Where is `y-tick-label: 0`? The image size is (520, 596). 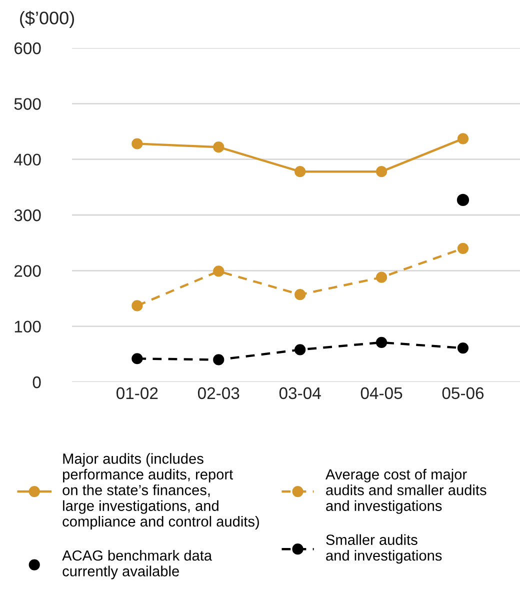 y-tick-label: 0 is located at coordinates (36, 382).